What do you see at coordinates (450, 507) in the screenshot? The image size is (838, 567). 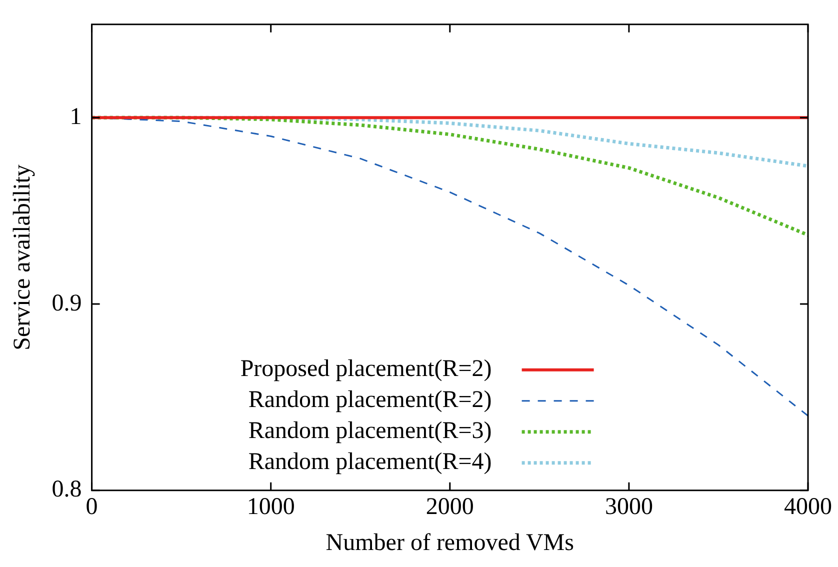 I see `x-tick-label: 2000` at bounding box center [450, 507].